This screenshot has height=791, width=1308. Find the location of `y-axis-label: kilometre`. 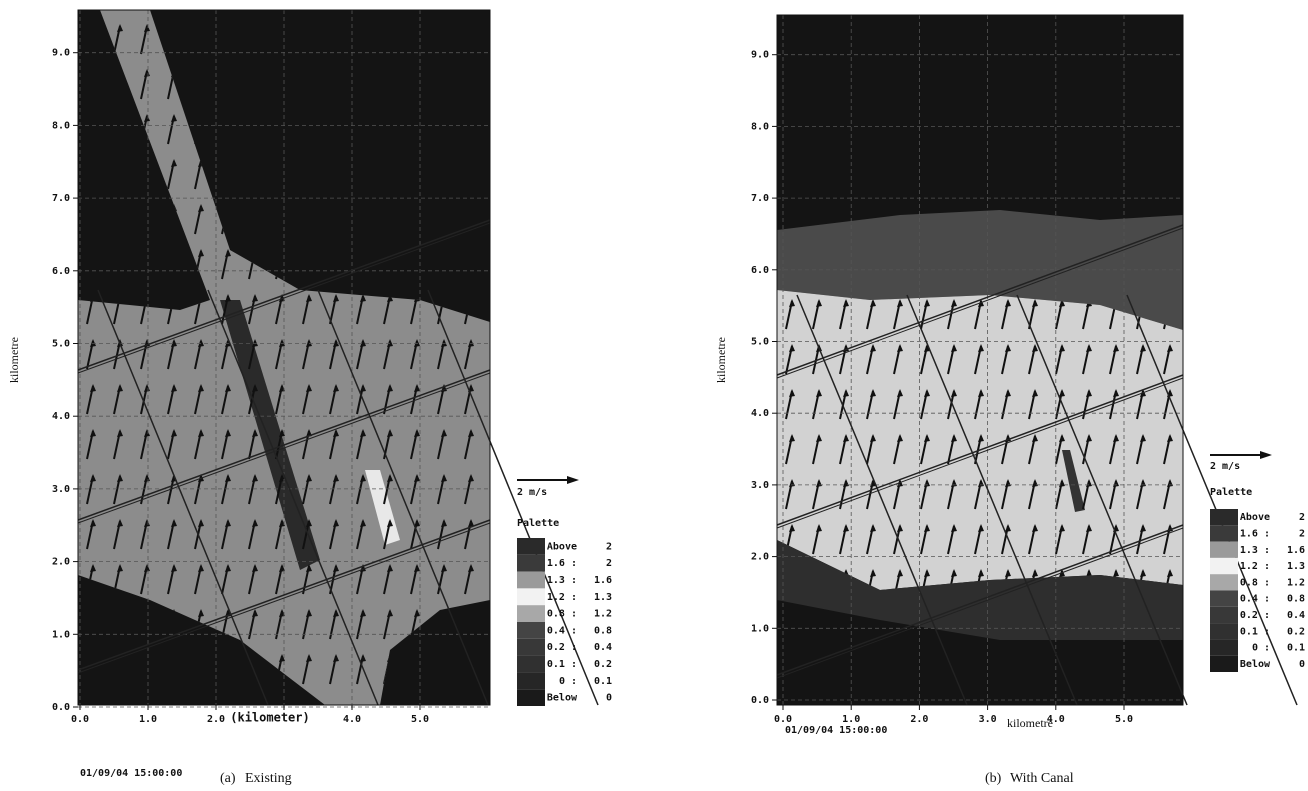

y-axis-label: kilometre is located at coordinates (14, 360).